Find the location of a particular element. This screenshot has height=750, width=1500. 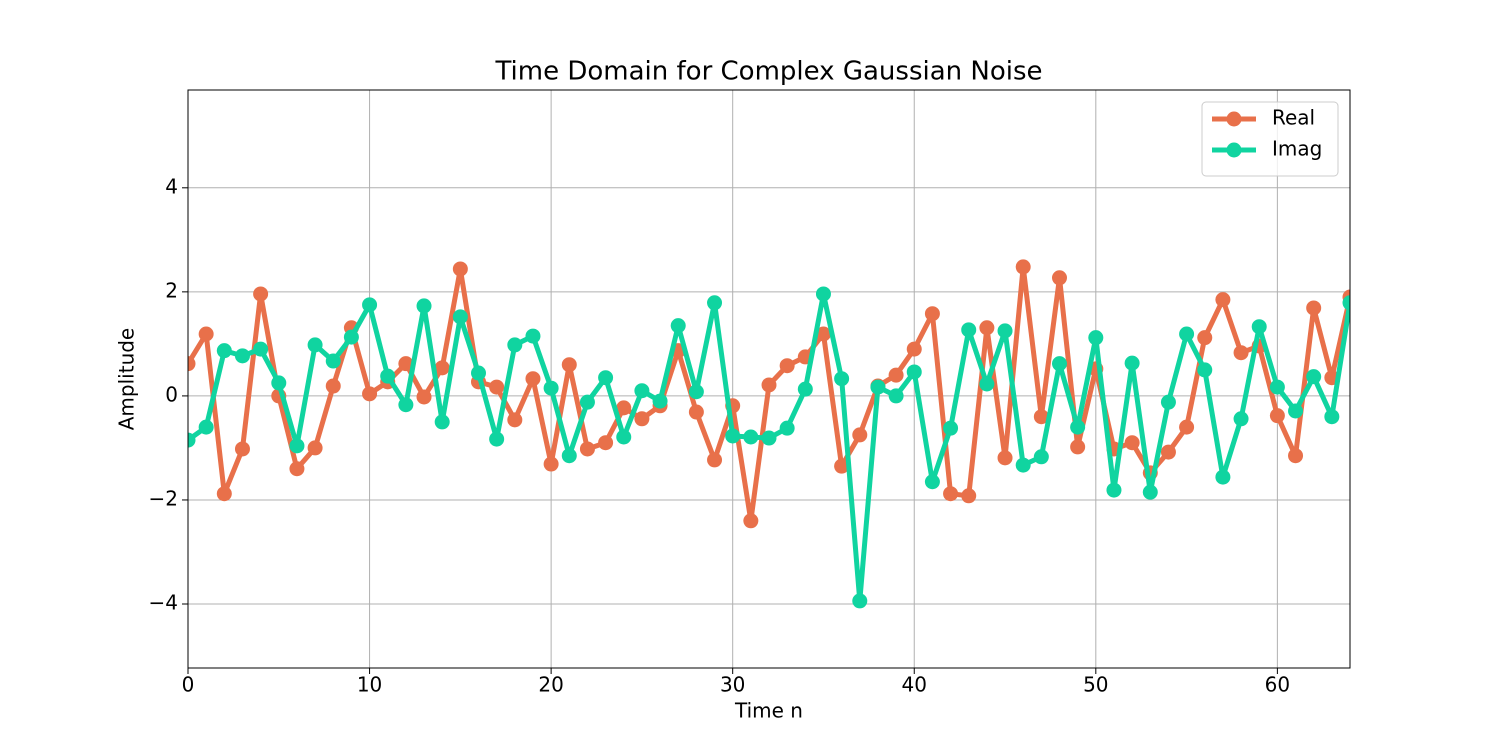

x-tick-label: 50 is located at coordinates (1095, 685).